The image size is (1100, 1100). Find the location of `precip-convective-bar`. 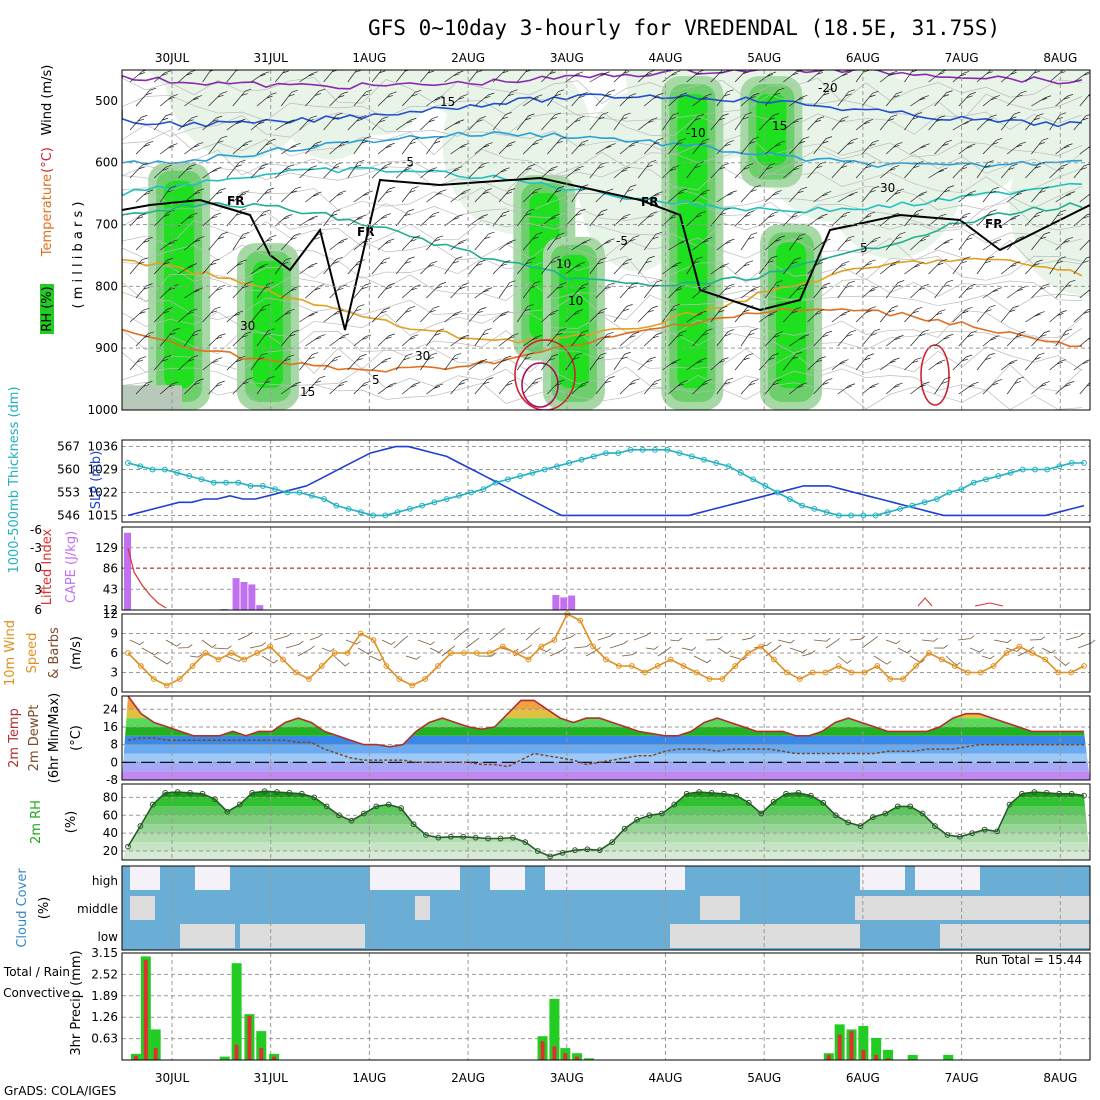

precip-convective-bar is located at coordinates (145, 1009).